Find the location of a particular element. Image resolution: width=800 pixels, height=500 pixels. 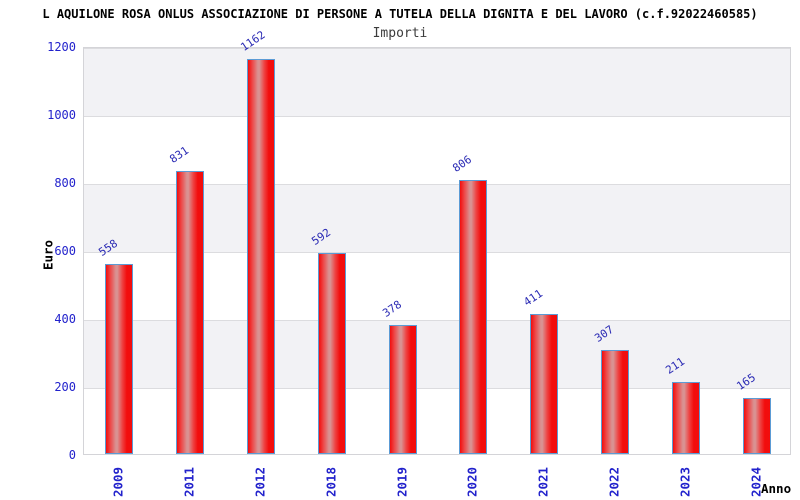

y-tick-label: 200 is located at coordinates (65, 387).